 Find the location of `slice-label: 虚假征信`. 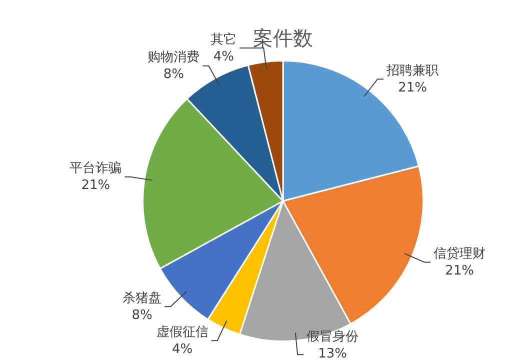

slice-label: 虚假征信 is located at coordinates (182, 332).